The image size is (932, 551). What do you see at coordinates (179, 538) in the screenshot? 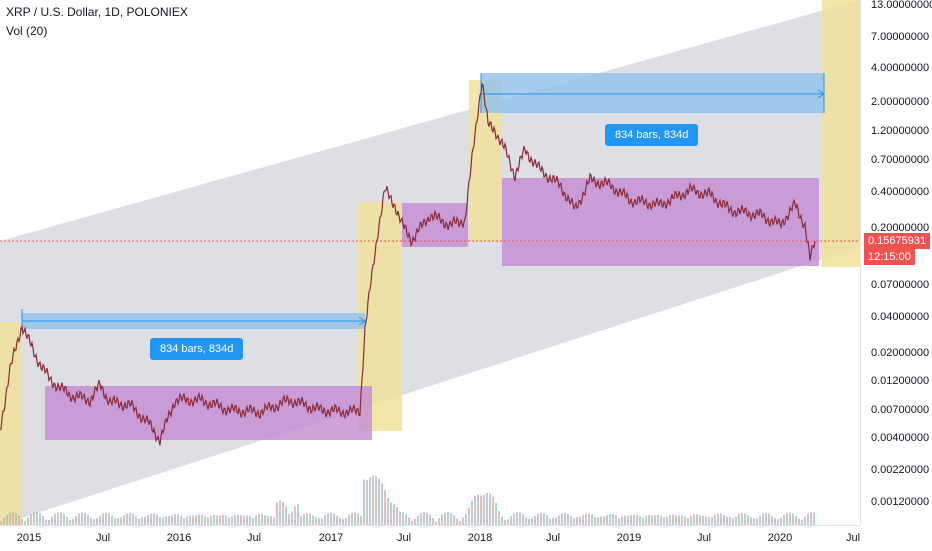
I see `time-tick: 2016` at bounding box center [179, 538].